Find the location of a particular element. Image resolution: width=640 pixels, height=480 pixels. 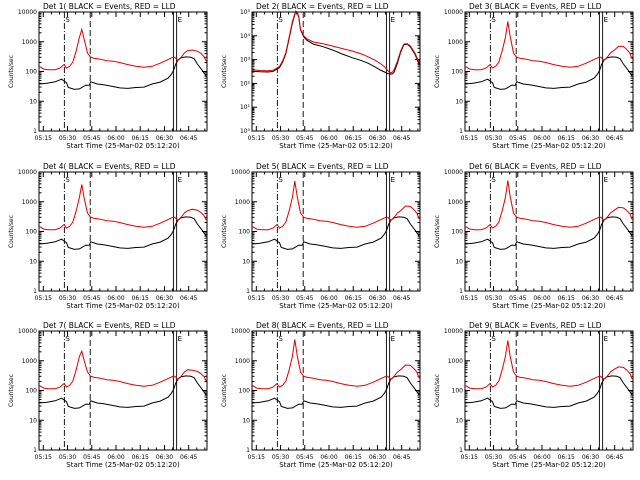

y-tick-label: 10² is located at coordinates (245, 83).